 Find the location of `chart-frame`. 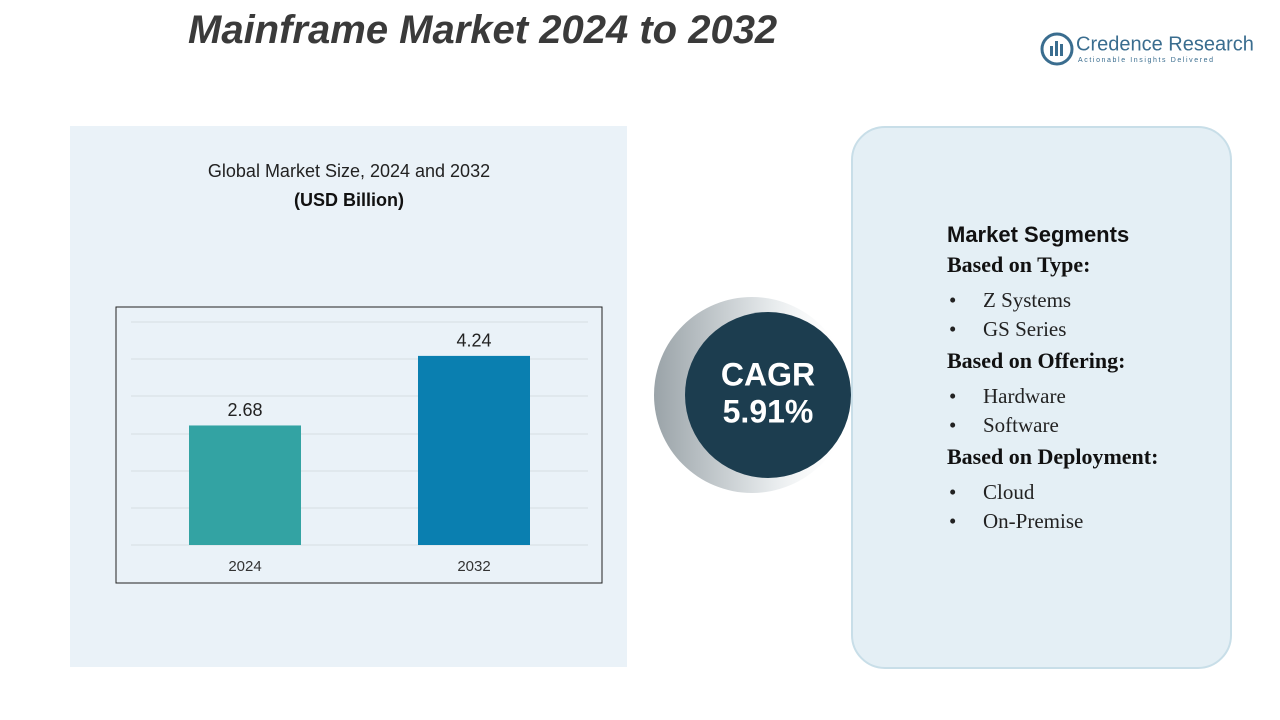

chart-frame is located at coordinates (359, 445).